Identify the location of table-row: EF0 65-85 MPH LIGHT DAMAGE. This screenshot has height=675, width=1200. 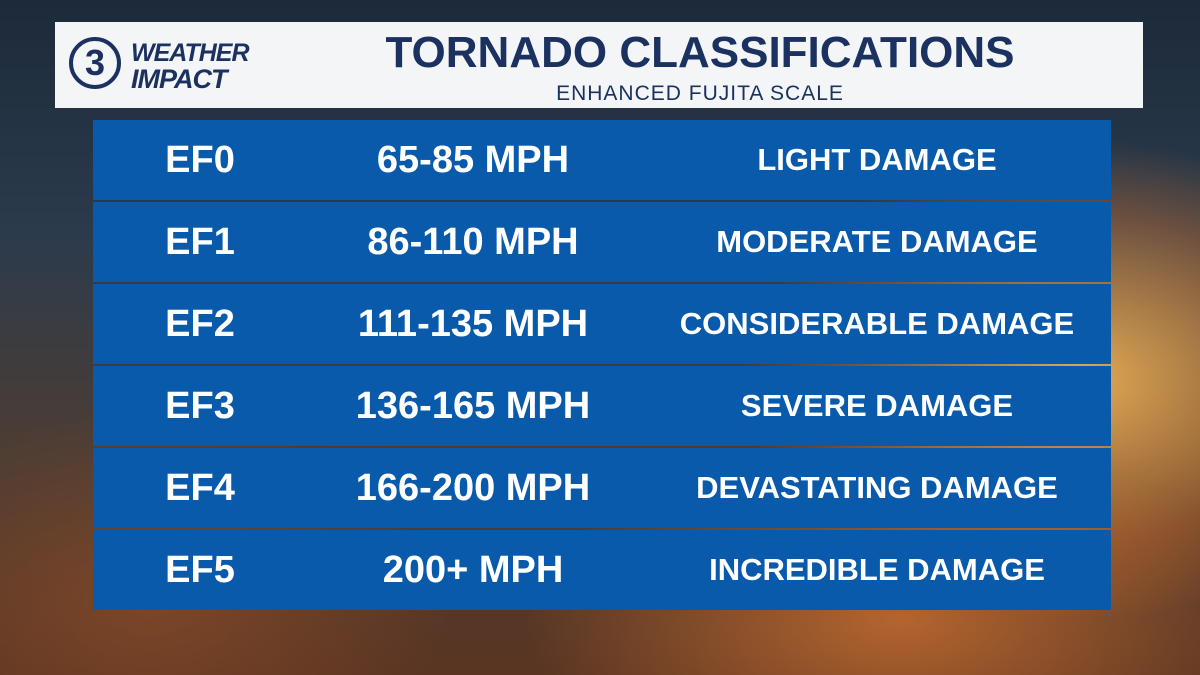
(602, 160).